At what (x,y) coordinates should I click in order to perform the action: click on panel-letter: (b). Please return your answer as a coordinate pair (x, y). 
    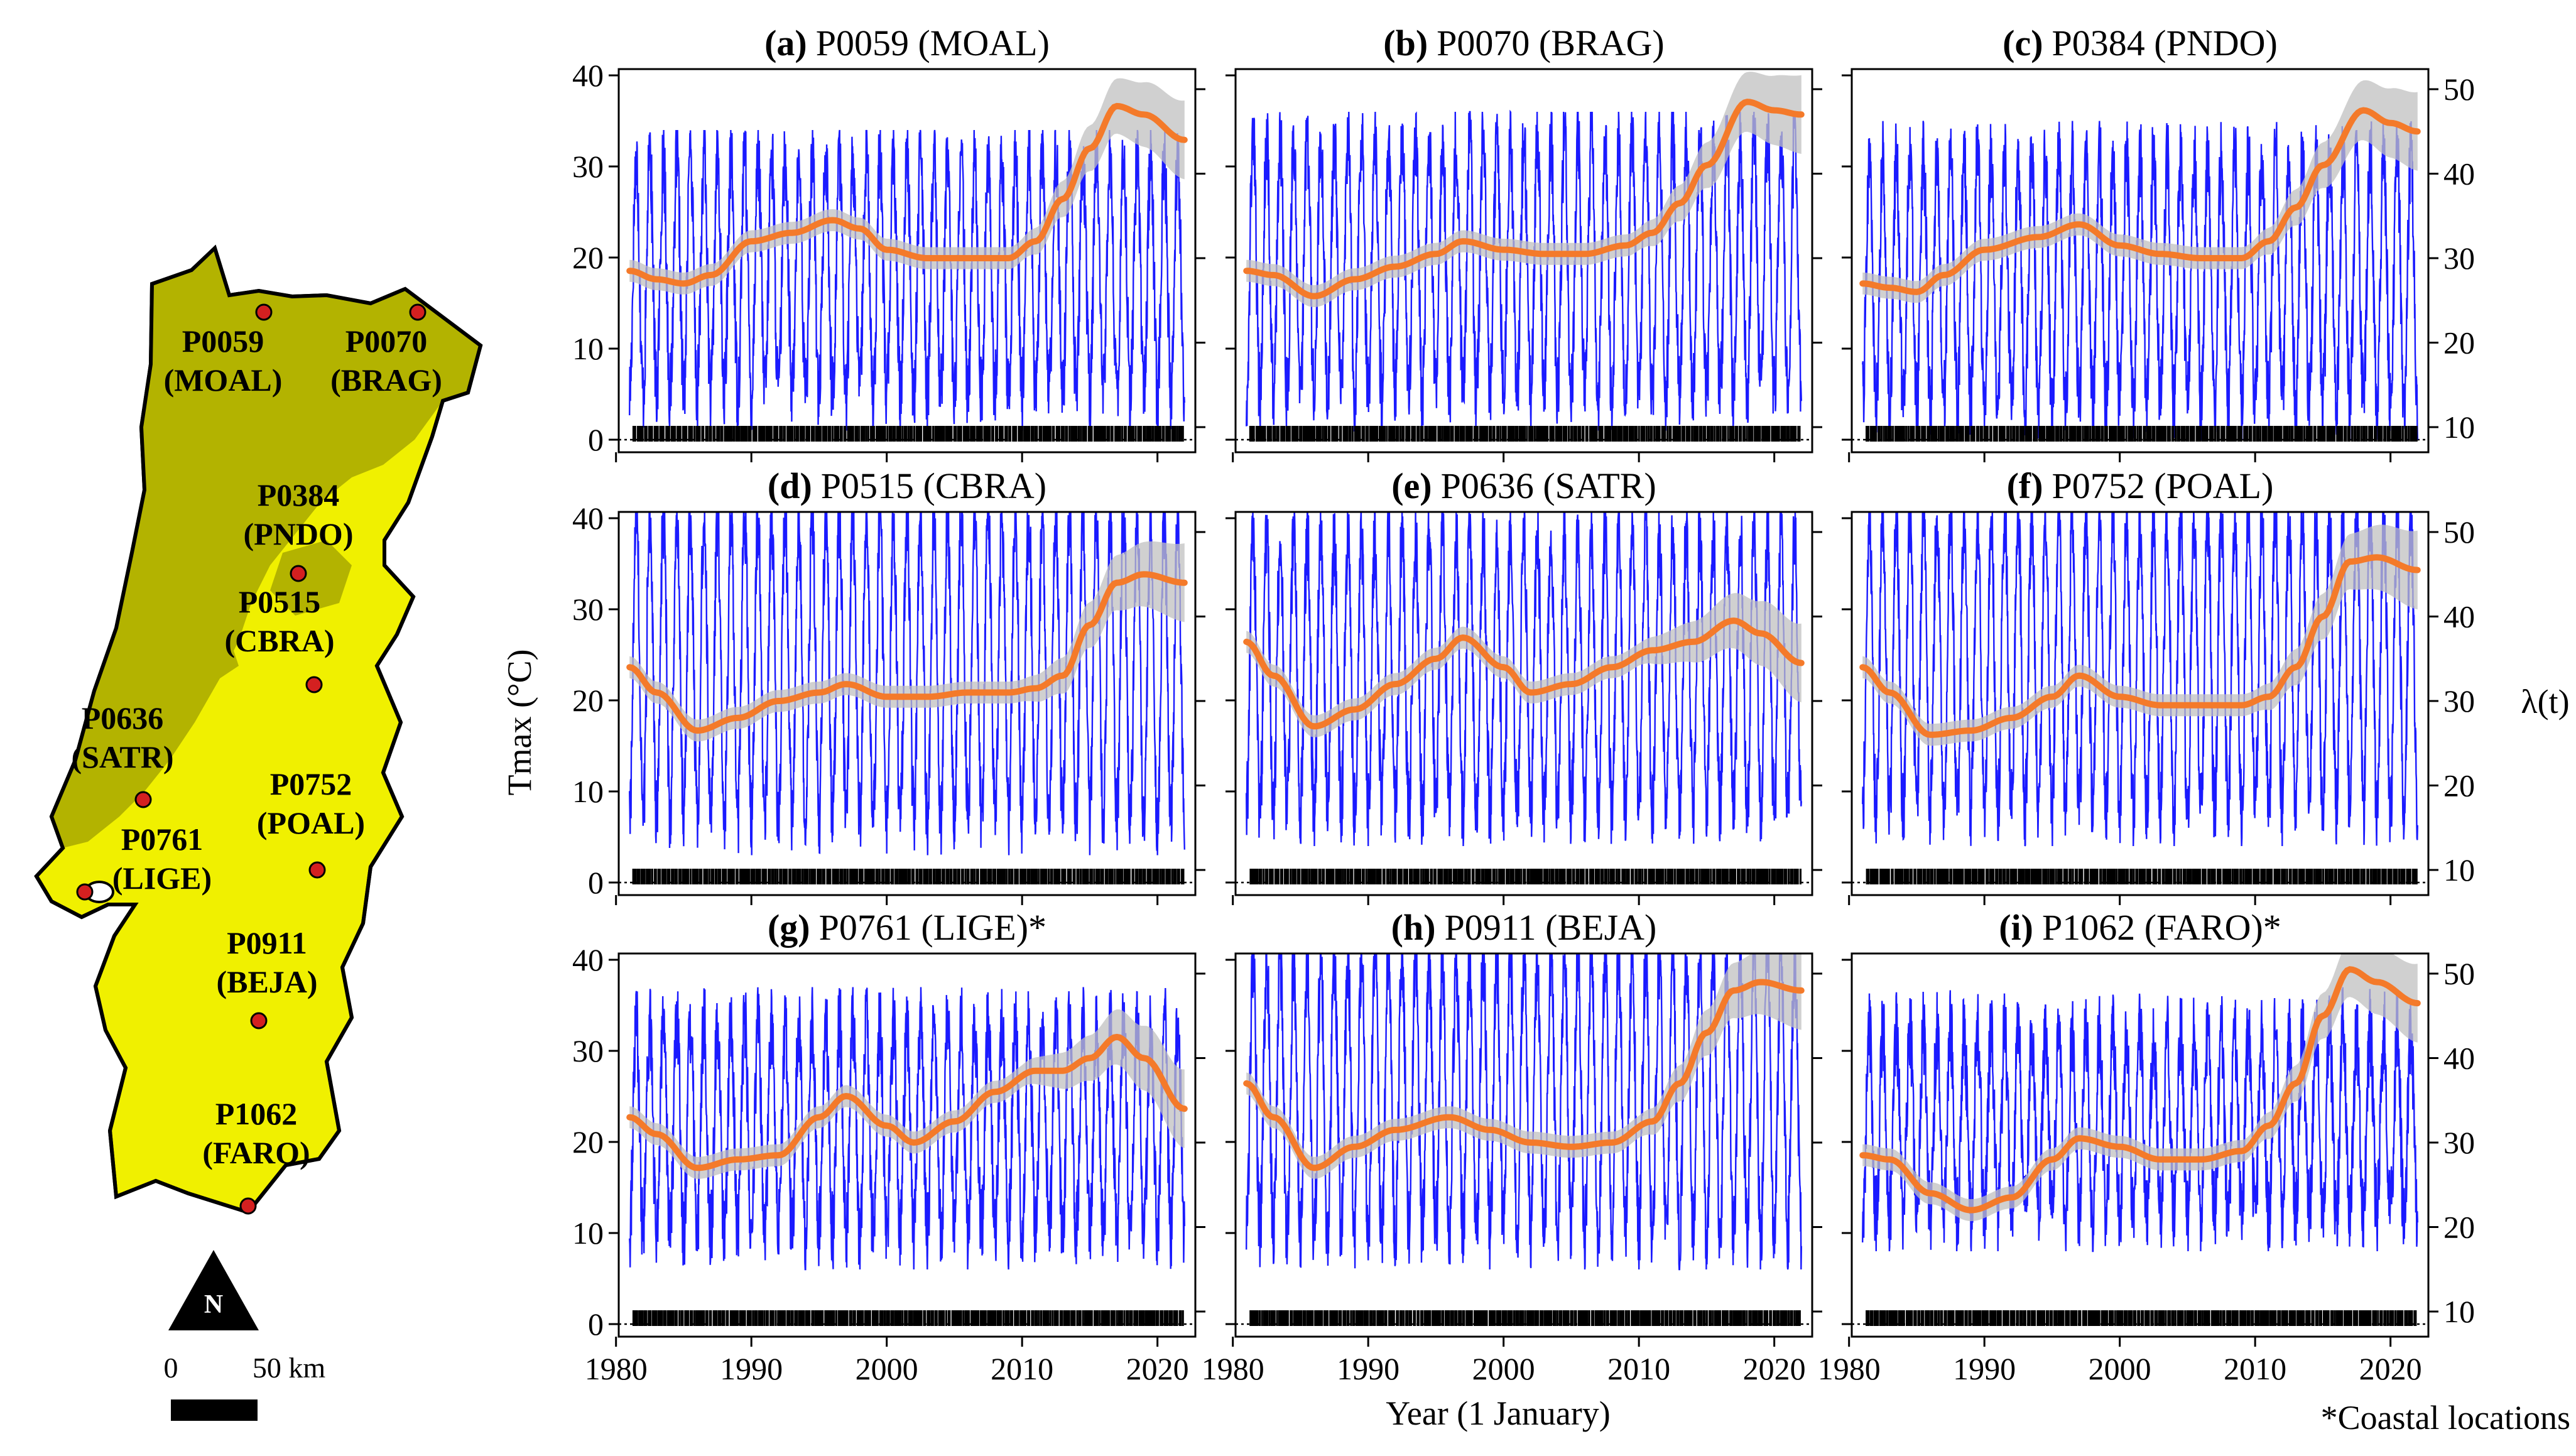
    Looking at the image, I should click on (1405, 43).